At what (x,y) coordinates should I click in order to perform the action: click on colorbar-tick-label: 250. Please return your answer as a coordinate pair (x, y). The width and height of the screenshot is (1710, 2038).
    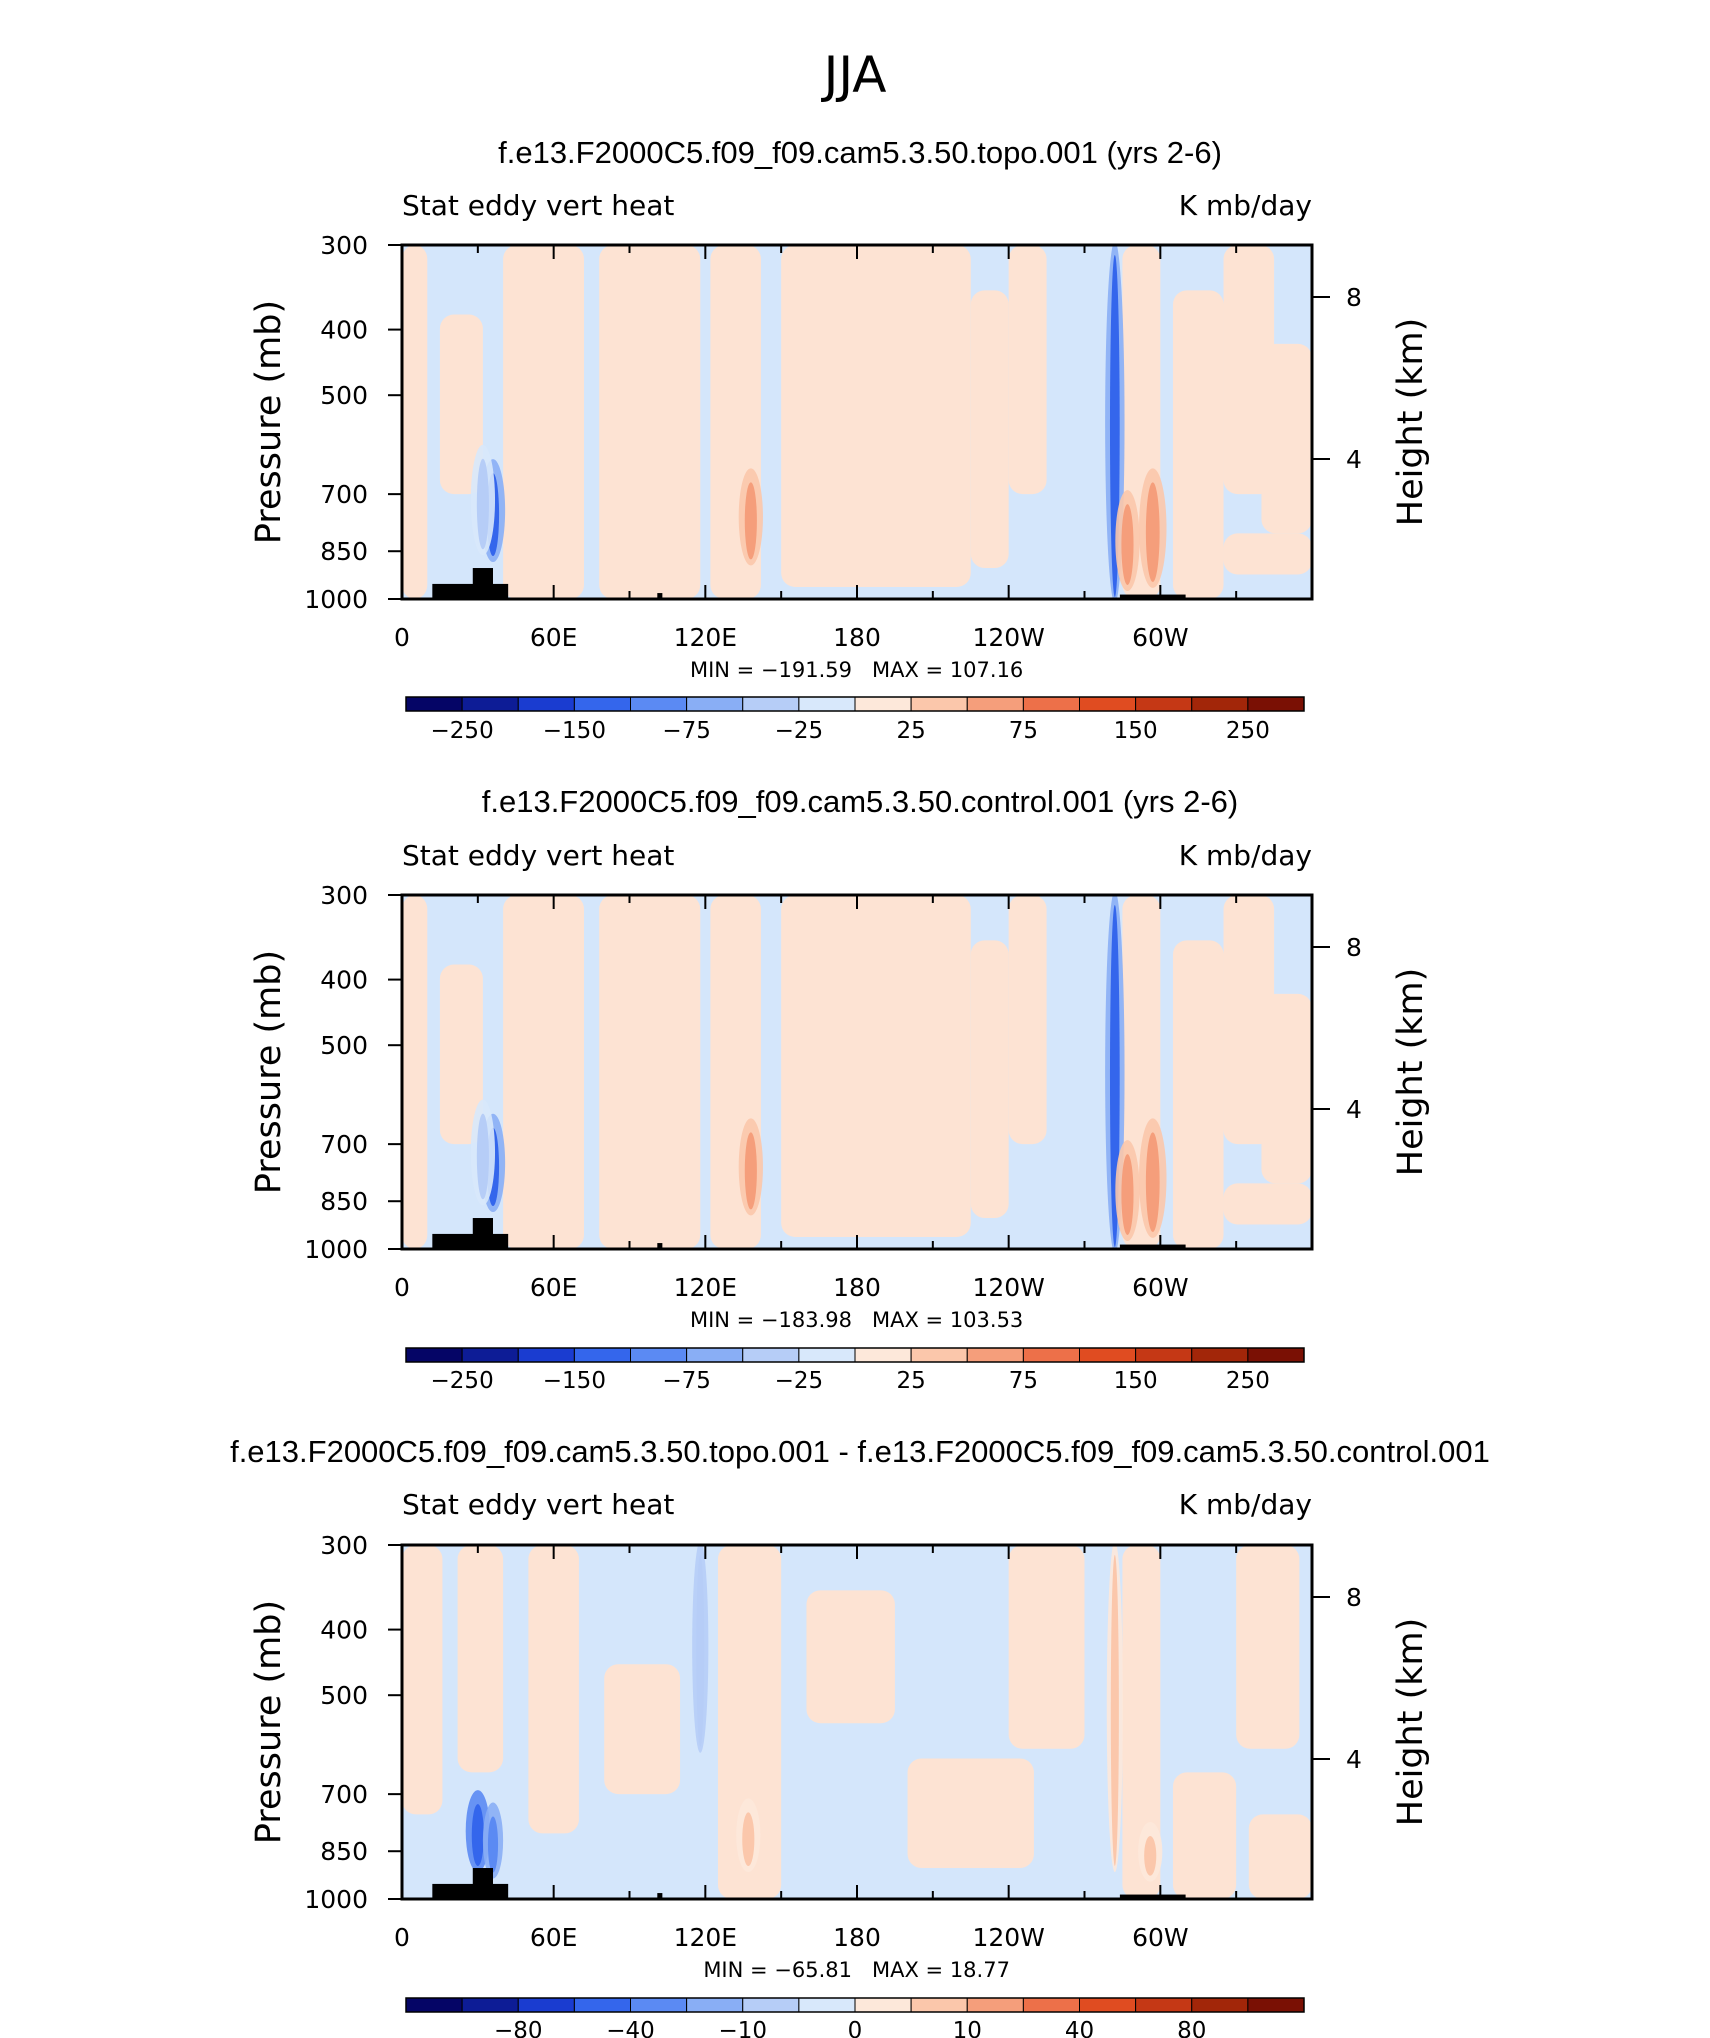
    Looking at the image, I should click on (1248, 1381).